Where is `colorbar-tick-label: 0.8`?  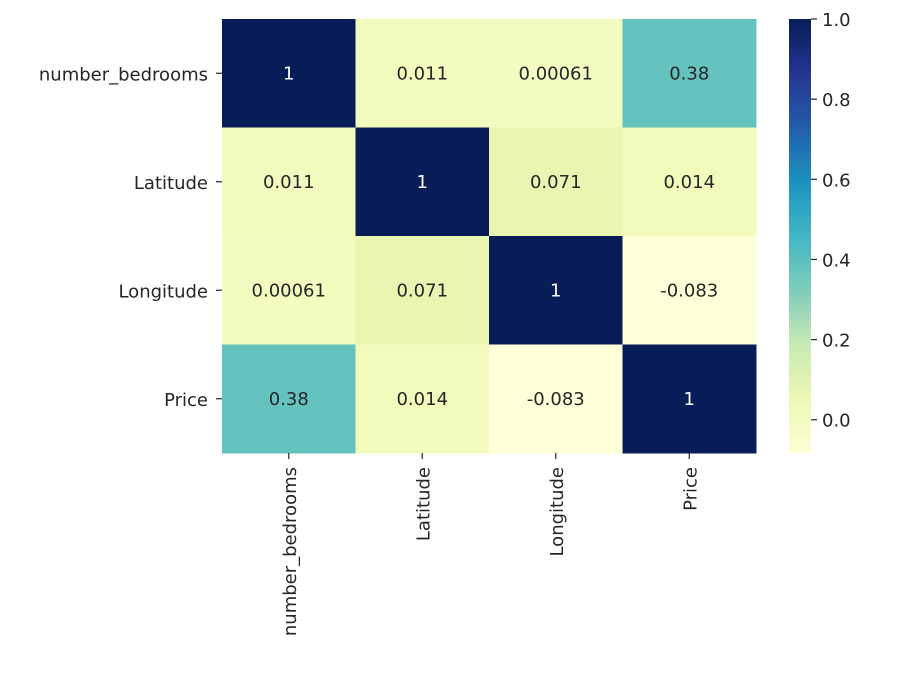
colorbar-tick-label: 0.8 is located at coordinates (836, 100).